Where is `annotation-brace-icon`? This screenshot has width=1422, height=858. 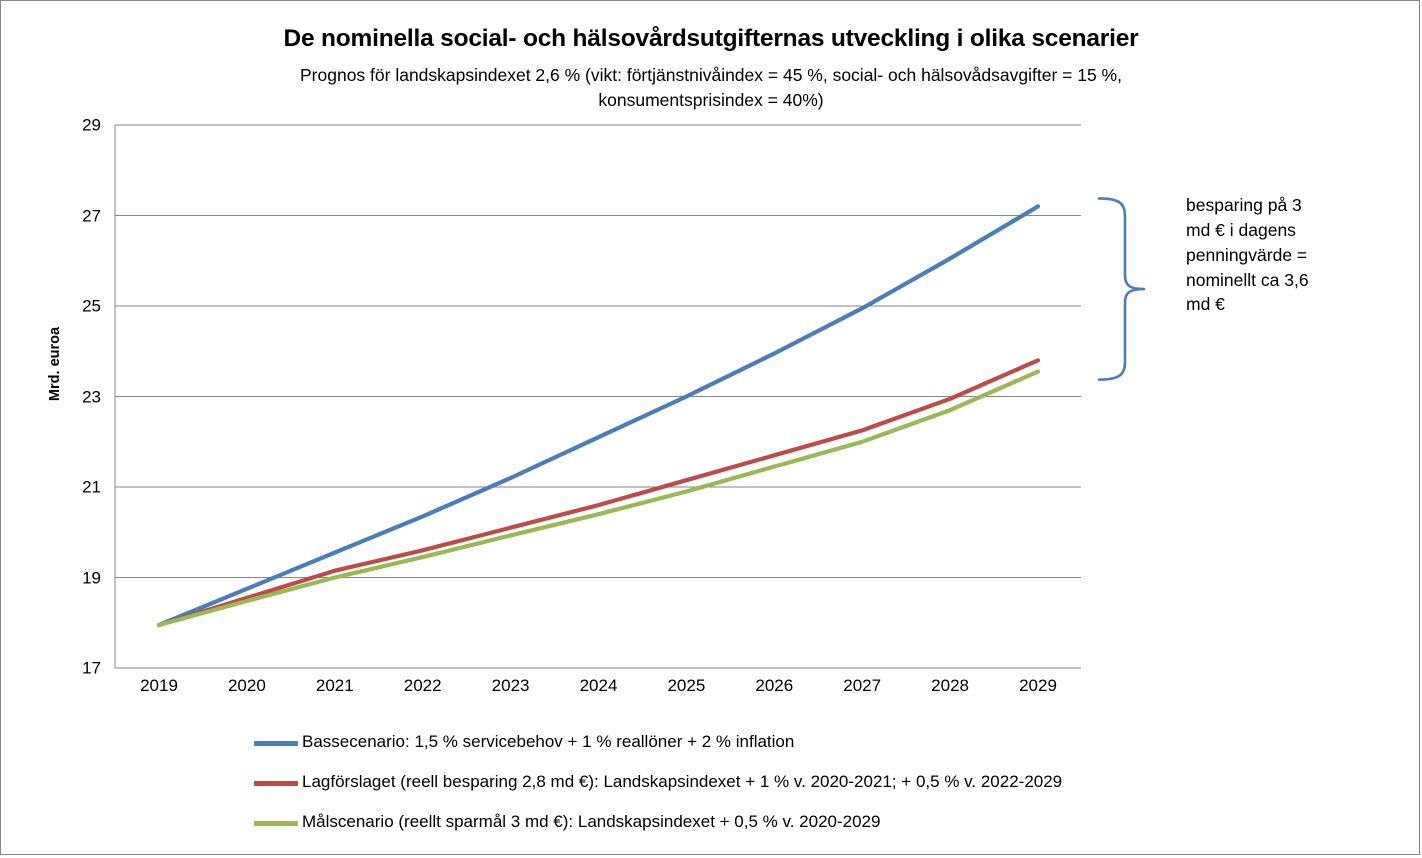
annotation-brace-icon is located at coordinates (1121, 289).